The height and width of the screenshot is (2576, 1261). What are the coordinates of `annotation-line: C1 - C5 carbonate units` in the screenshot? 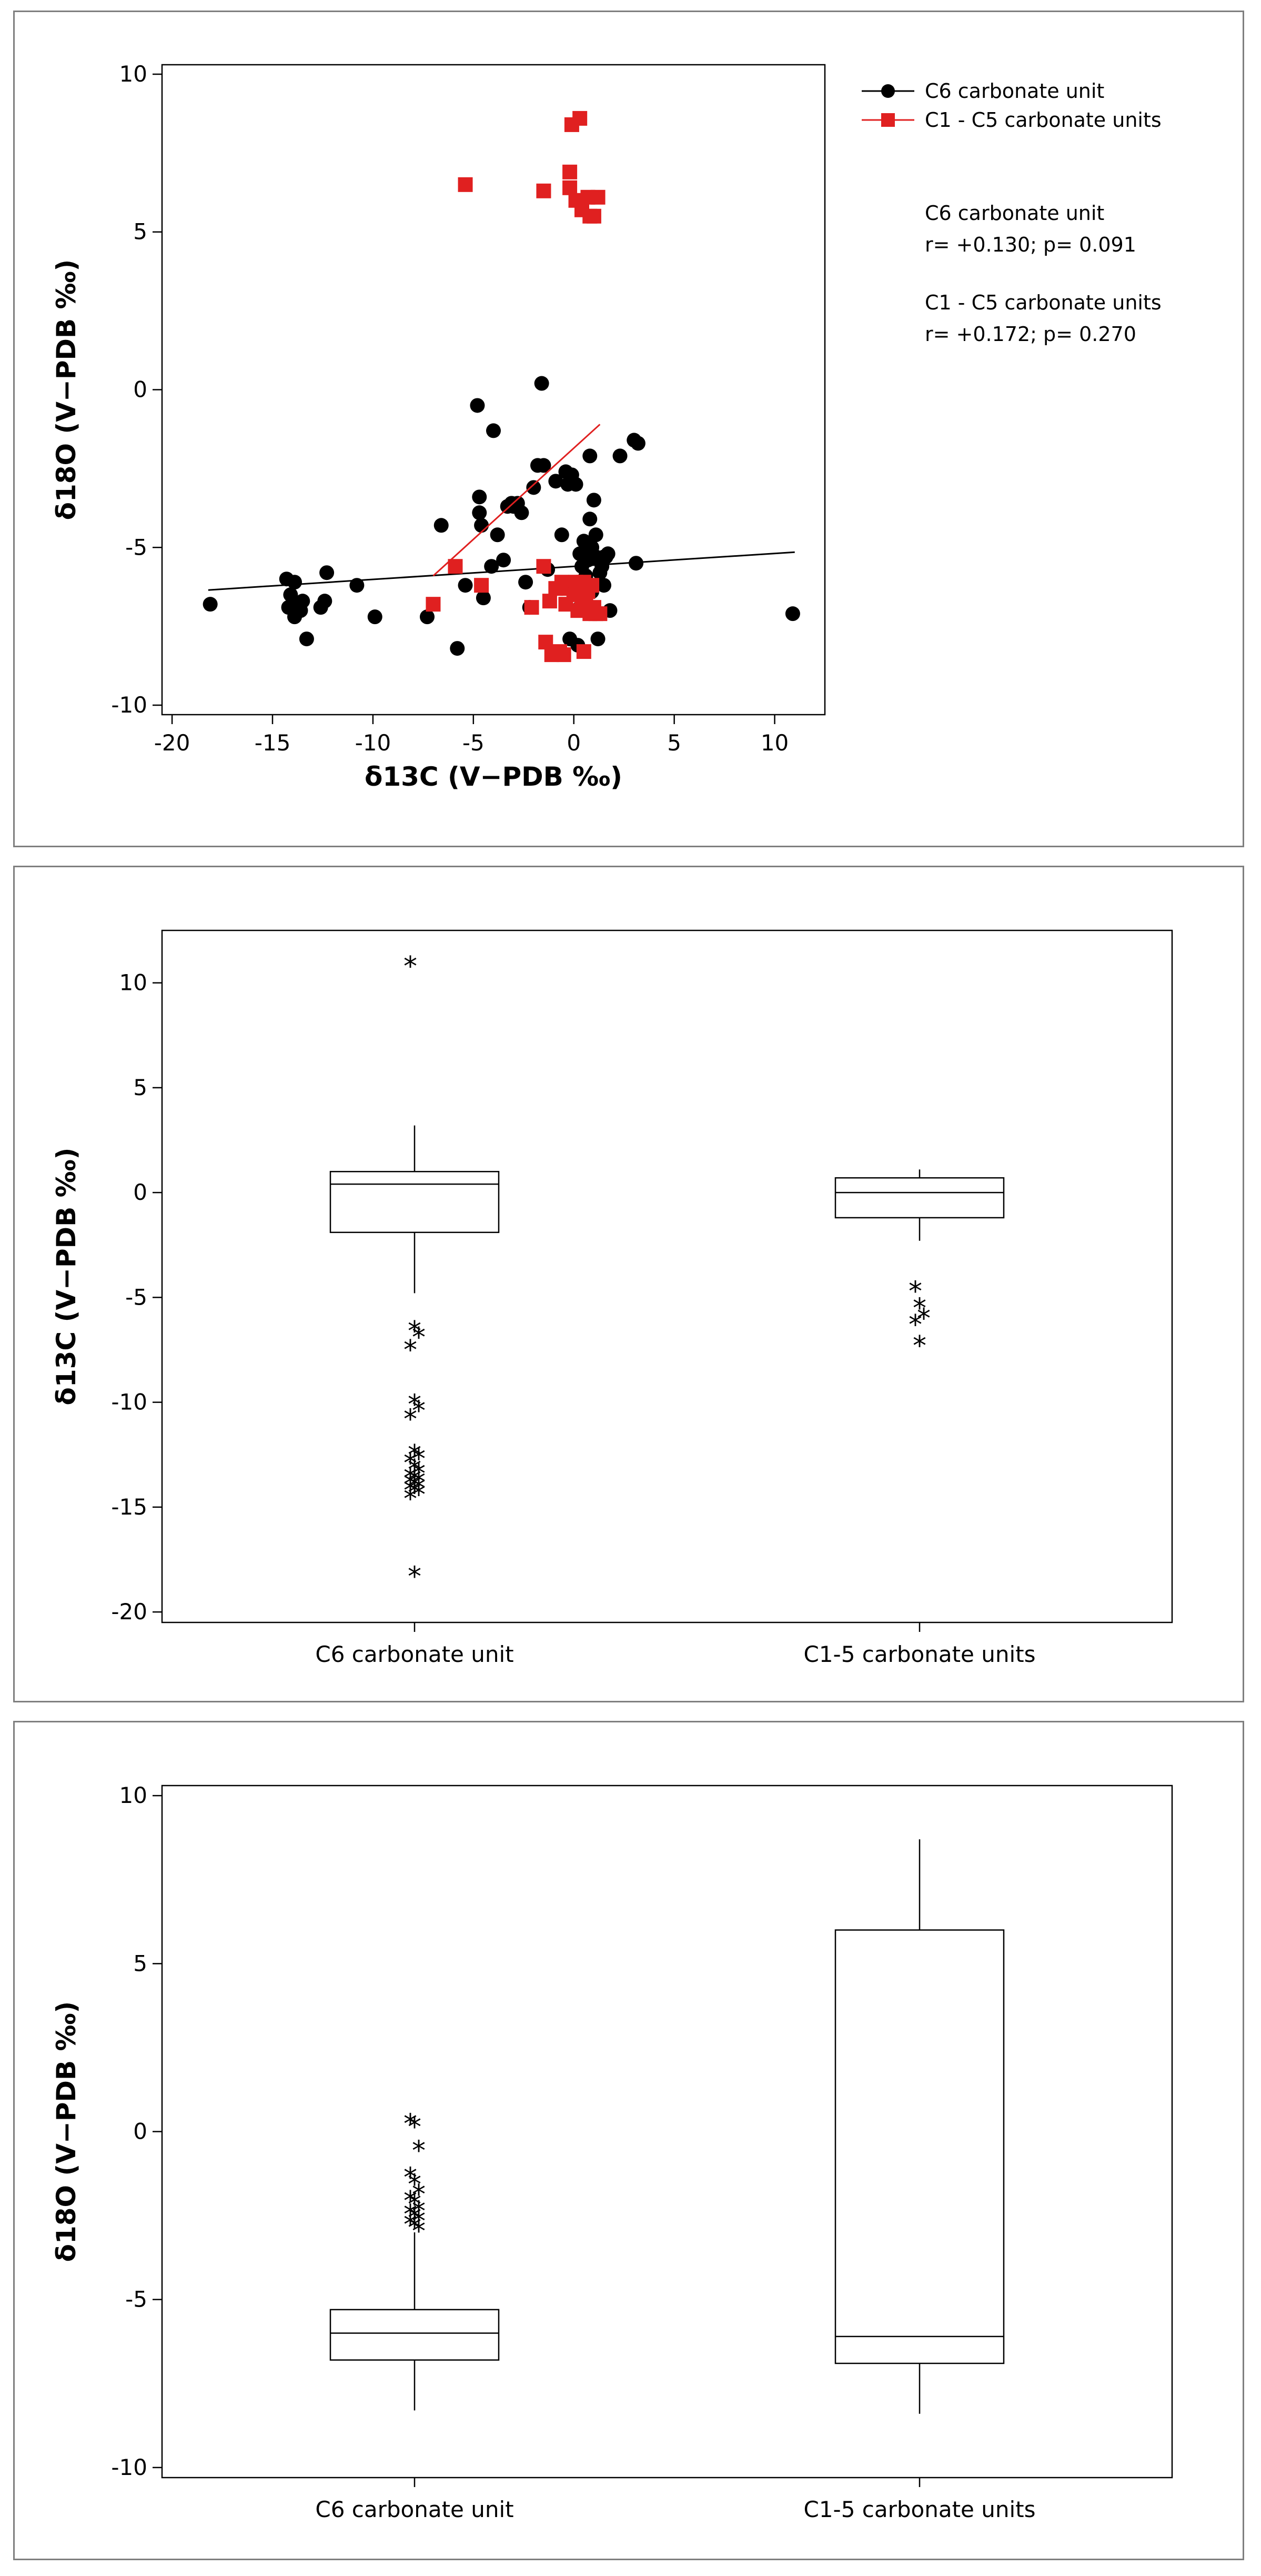 It's located at (1043, 302).